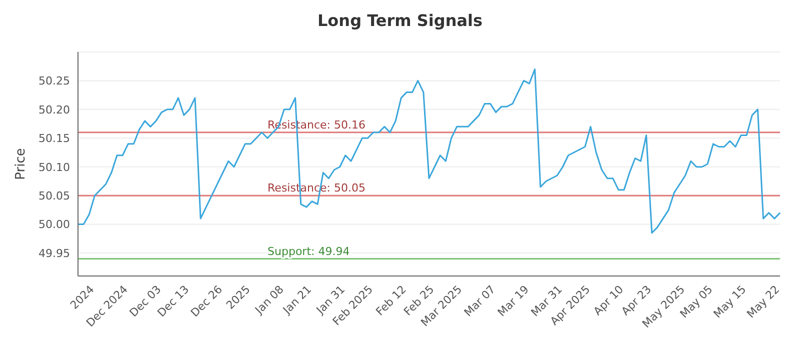 The width and height of the screenshot is (800, 350). Describe the element at coordinates (513, 301) in the screenshot. I see `x-tick-label: Mar 19` at that location.